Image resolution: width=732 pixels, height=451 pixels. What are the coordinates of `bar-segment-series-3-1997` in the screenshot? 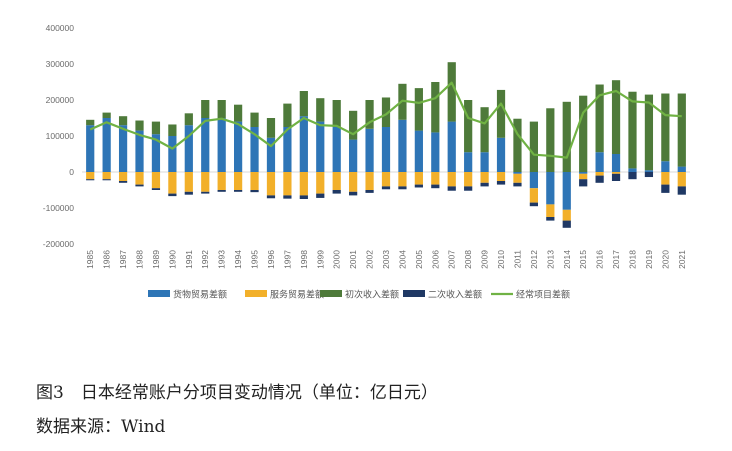 It's located at (287, 197).